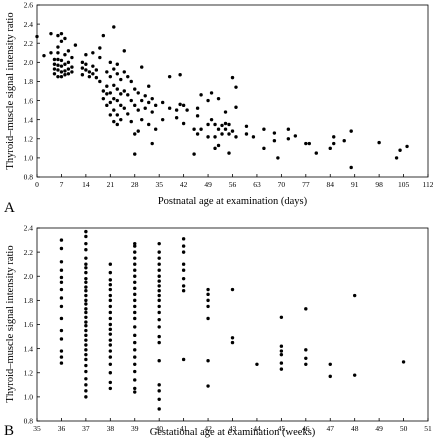 The height and width of the screenshot is (445, 433). Describe the element at coordinates (135, 184) in the screenshot. I see `x-tick-label: 28` at that location.